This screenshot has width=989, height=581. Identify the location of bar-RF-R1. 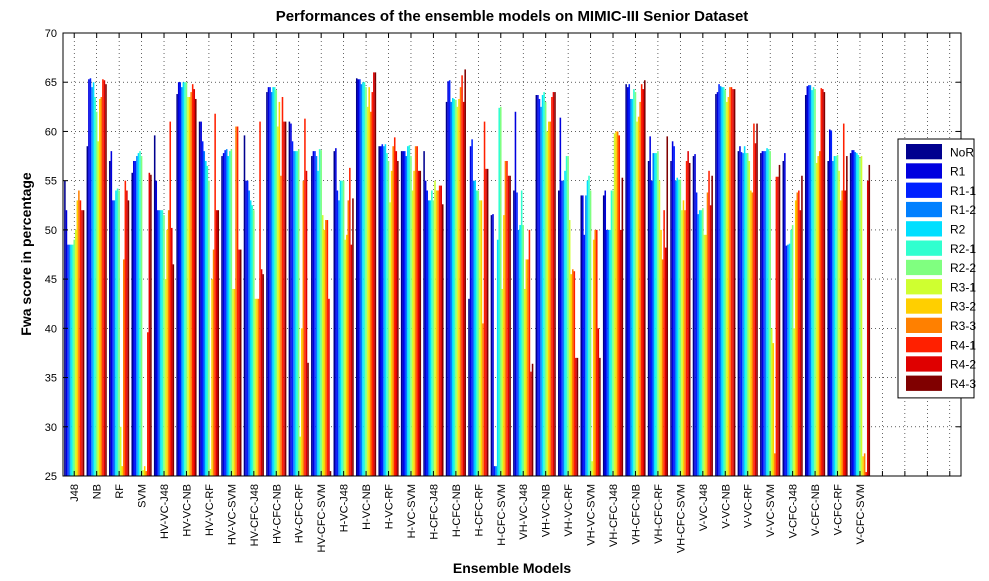
(111, 313).